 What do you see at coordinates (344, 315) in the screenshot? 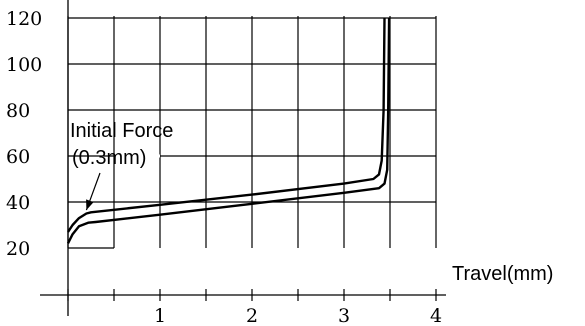
I see `x-tick-label: 3` at bounding box center [344, 315].